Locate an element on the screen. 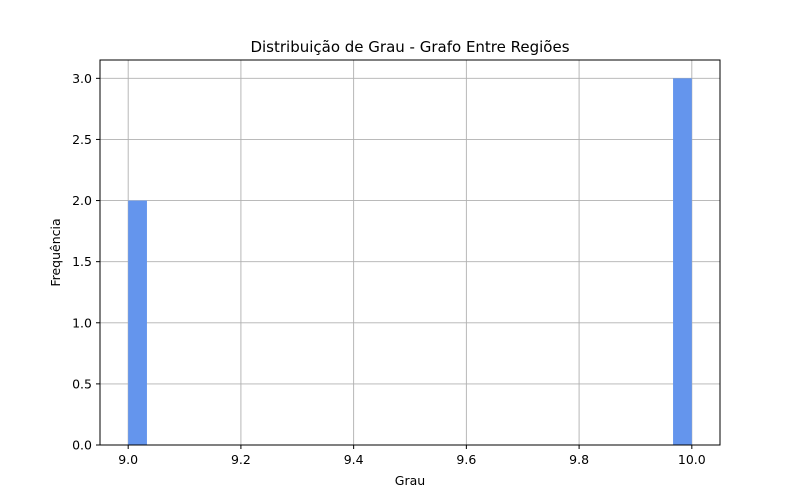 The width and height of the screenshot is (800, 500). y-tick-label: 2.5 is located at coordinates (82, 139).